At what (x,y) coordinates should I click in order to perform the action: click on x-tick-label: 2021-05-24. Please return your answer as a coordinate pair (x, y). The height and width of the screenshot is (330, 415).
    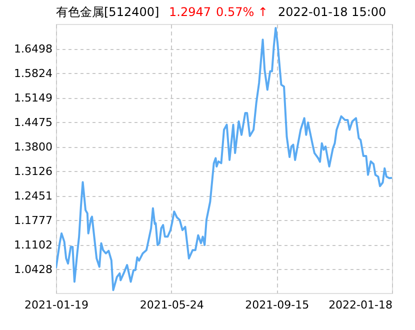
    Looking at the image, I should click on (172, 305).